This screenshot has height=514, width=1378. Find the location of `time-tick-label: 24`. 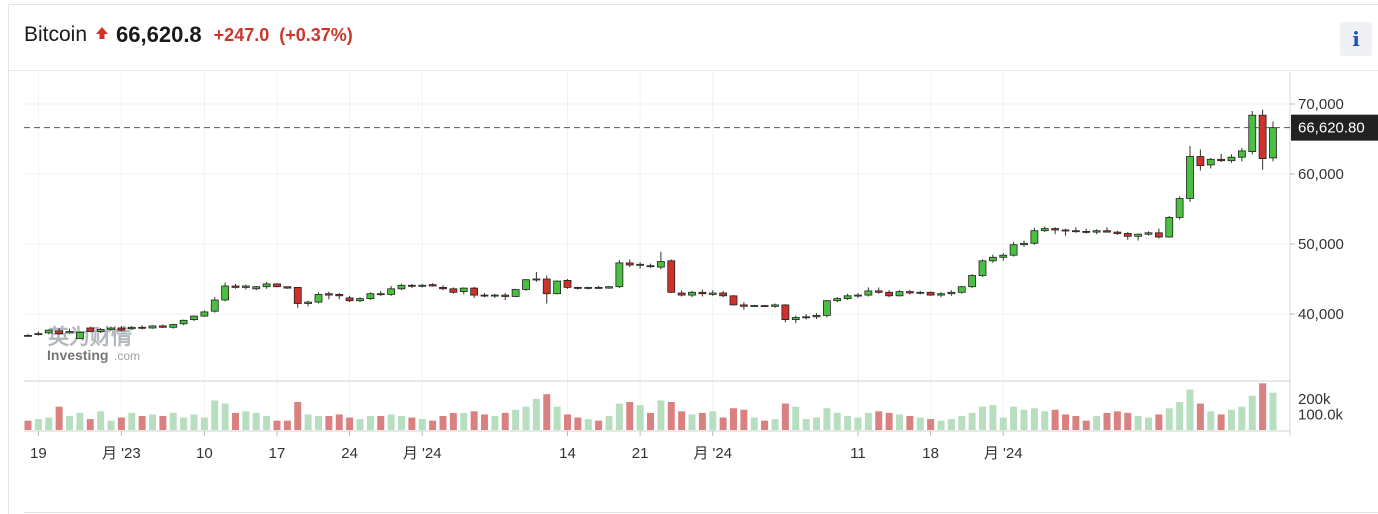

time-tick-label: 24 is located at coordinates (349, 453).